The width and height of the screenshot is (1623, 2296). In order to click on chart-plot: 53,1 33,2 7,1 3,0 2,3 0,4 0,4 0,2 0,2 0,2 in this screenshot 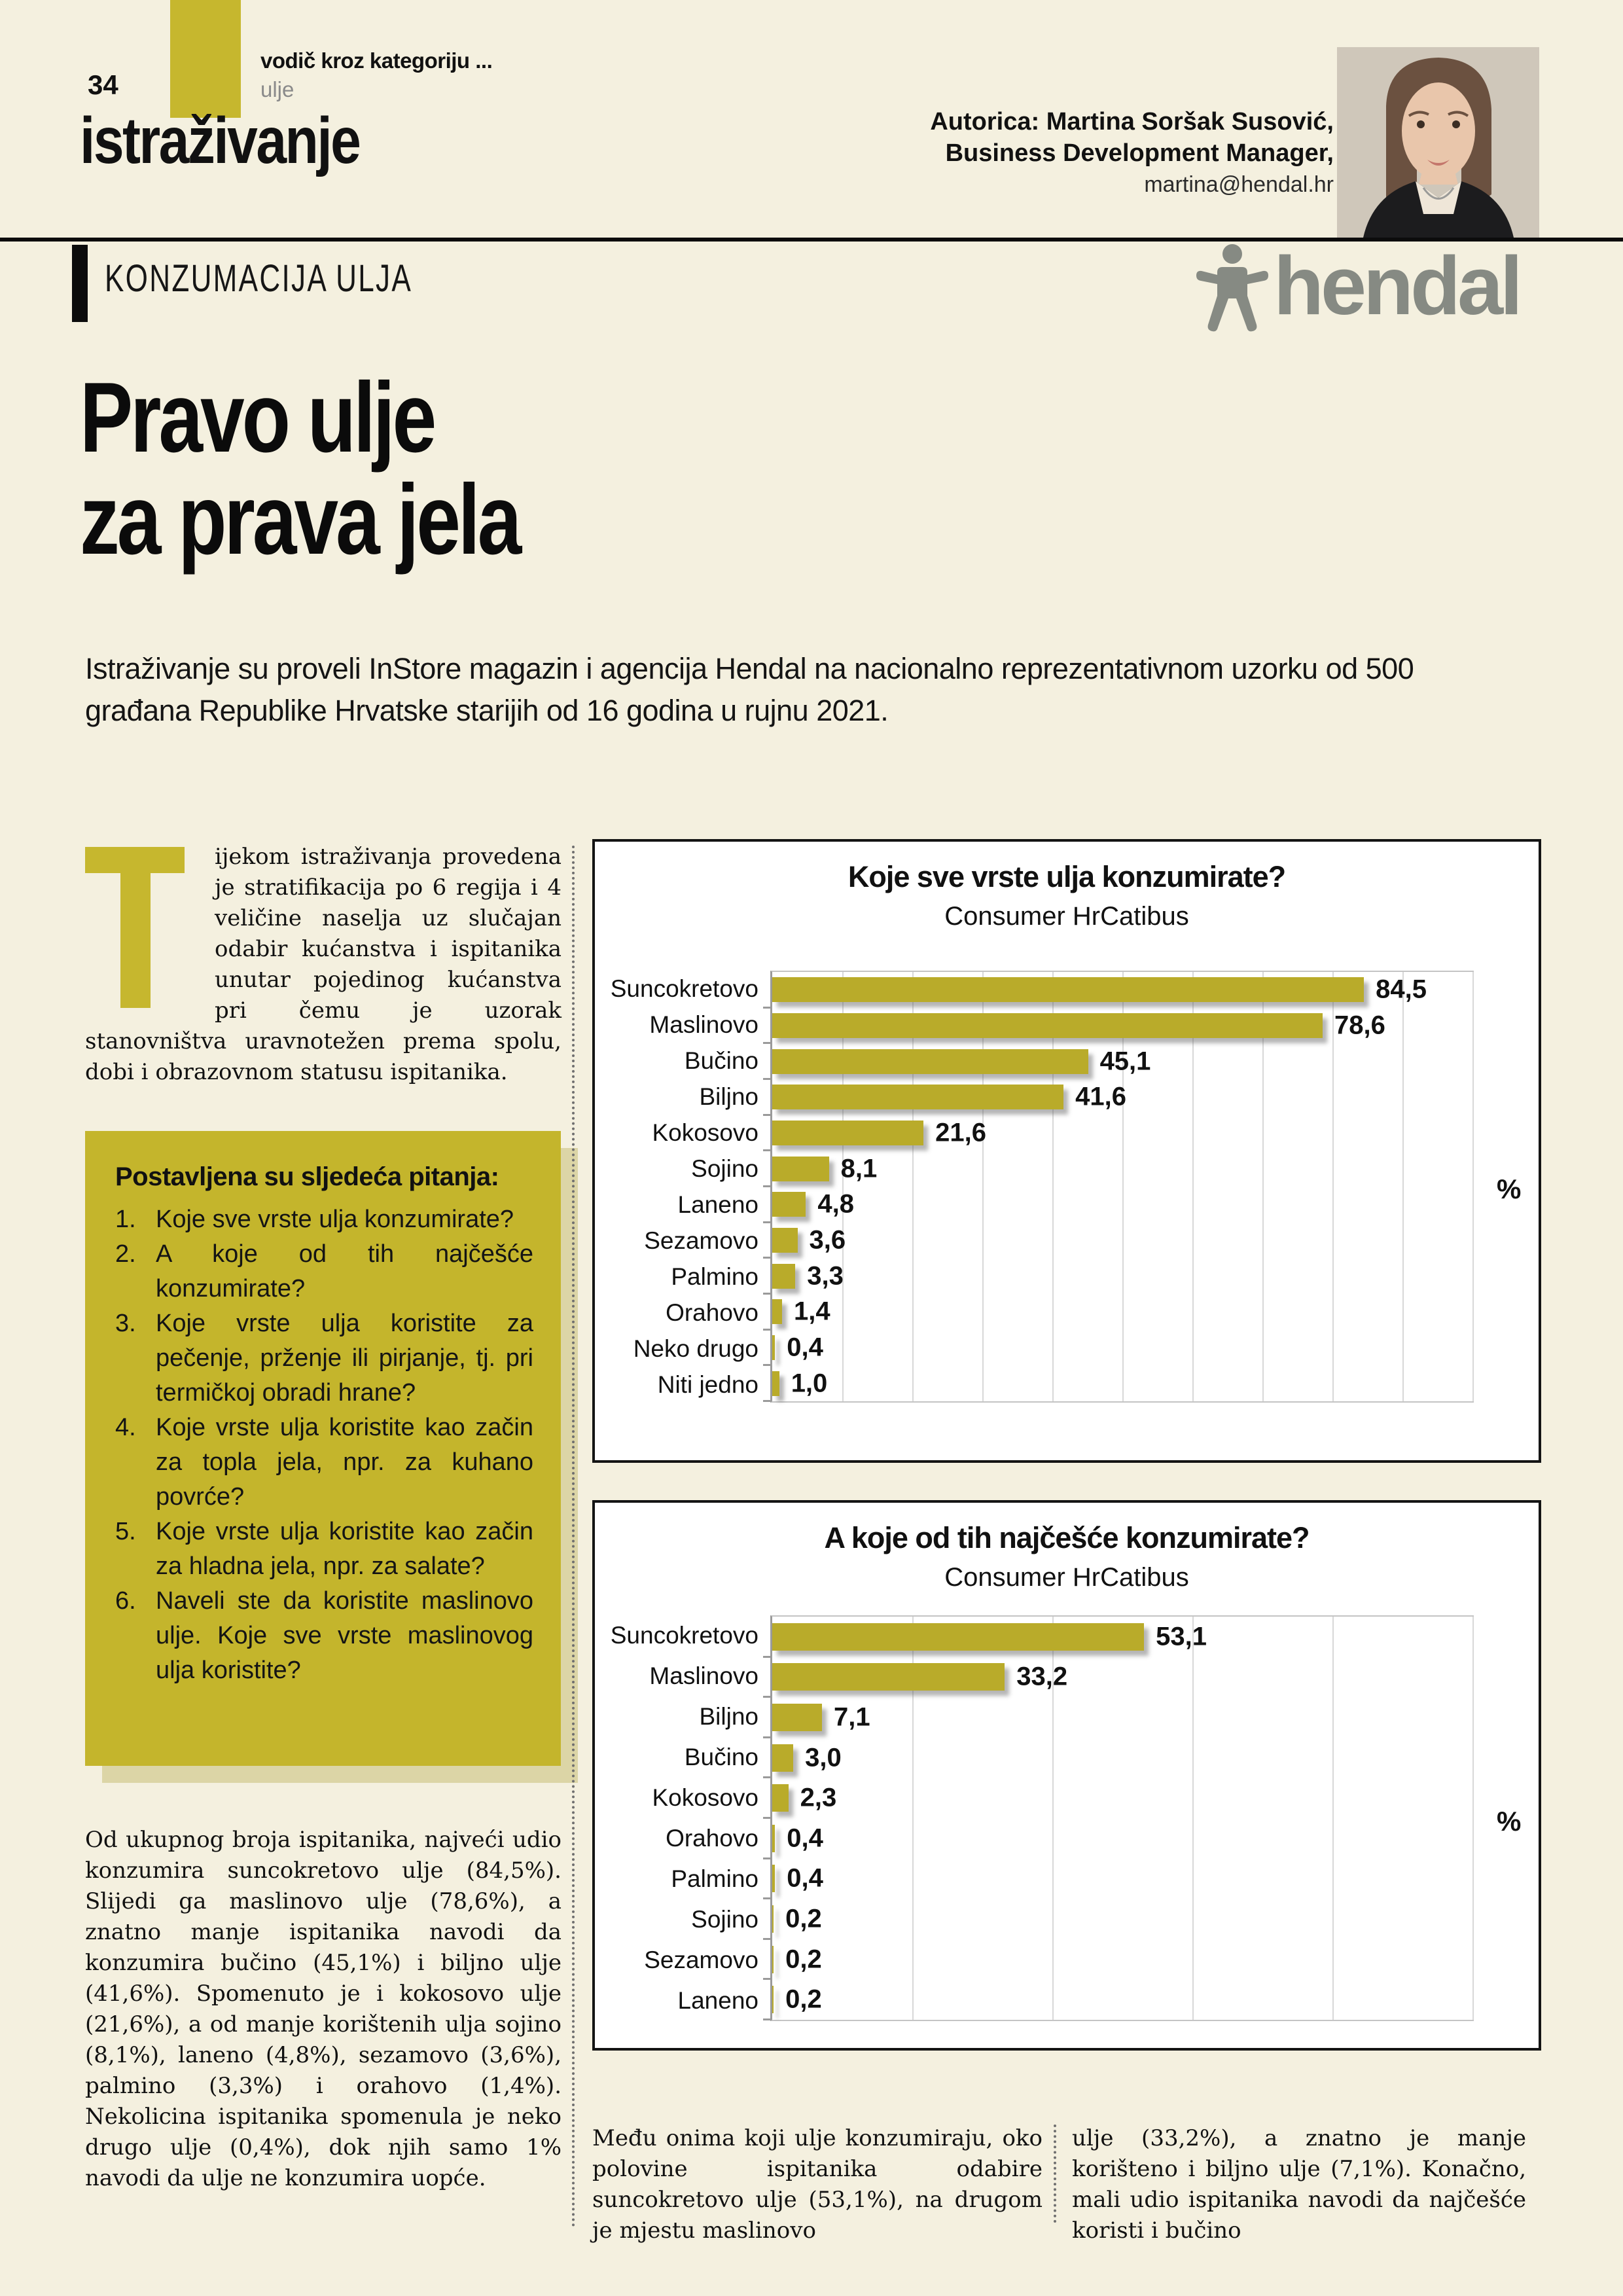, I will do `click(1118, 1818)`.